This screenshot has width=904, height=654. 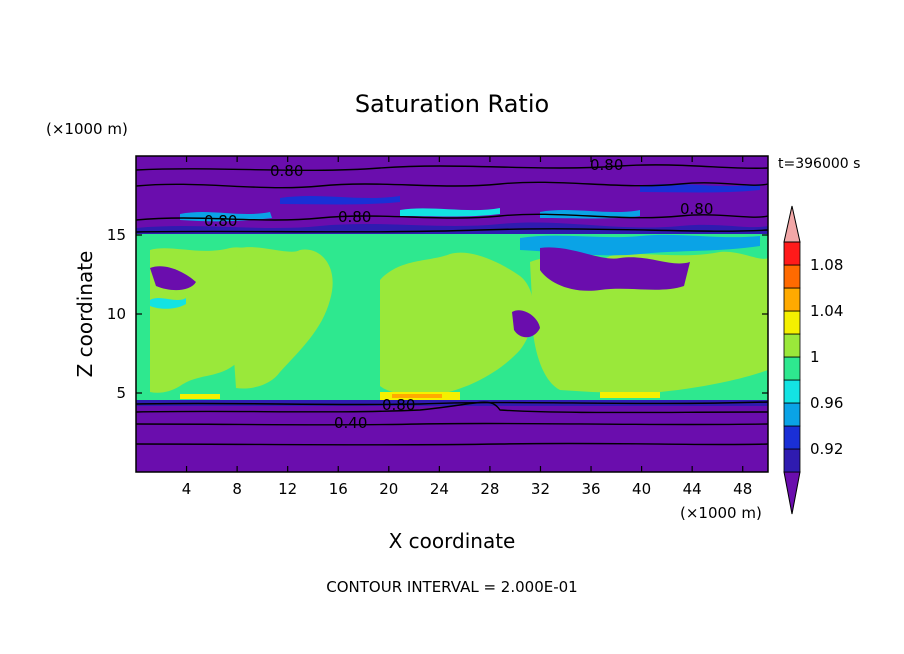 What do you see at coordinates (237, 489) in the screenshot?
I see `x-tick-label: 8` at bounding box center [237, 489].